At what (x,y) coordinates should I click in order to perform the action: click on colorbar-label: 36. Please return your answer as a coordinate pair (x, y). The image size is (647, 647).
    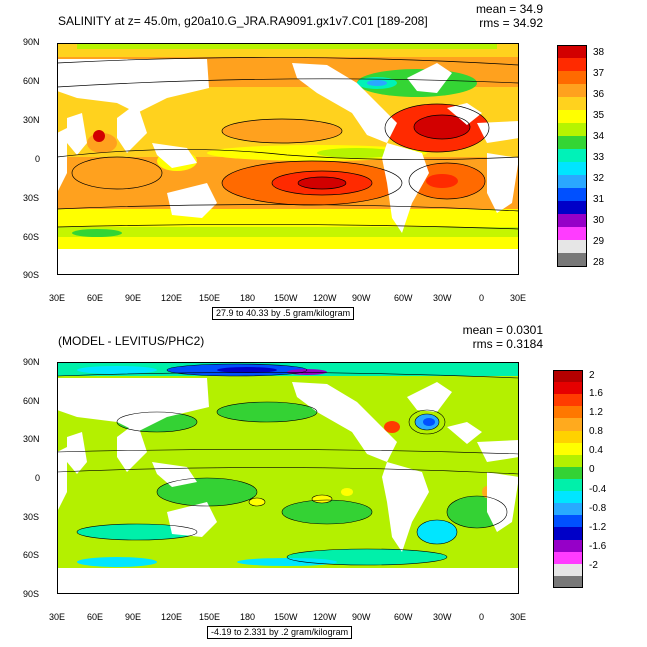
    Looking at the image, I should click on (599, 94).